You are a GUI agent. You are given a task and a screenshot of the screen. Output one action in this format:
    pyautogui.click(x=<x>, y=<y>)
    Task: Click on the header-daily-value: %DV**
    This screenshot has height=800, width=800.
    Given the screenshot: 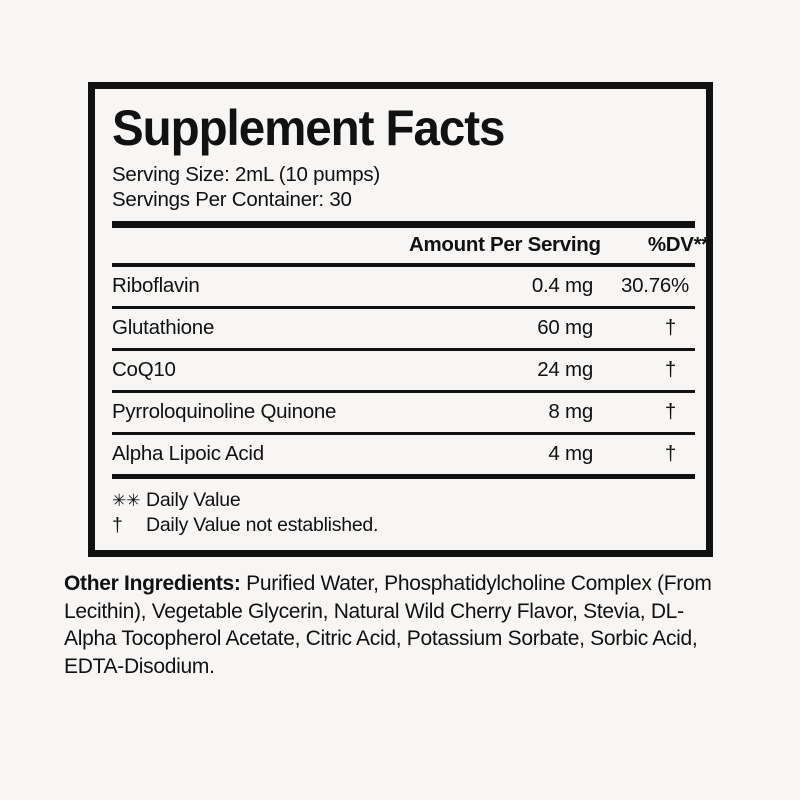 What is the action you would take?
    pyautogui.click(x=678, y=244)
    